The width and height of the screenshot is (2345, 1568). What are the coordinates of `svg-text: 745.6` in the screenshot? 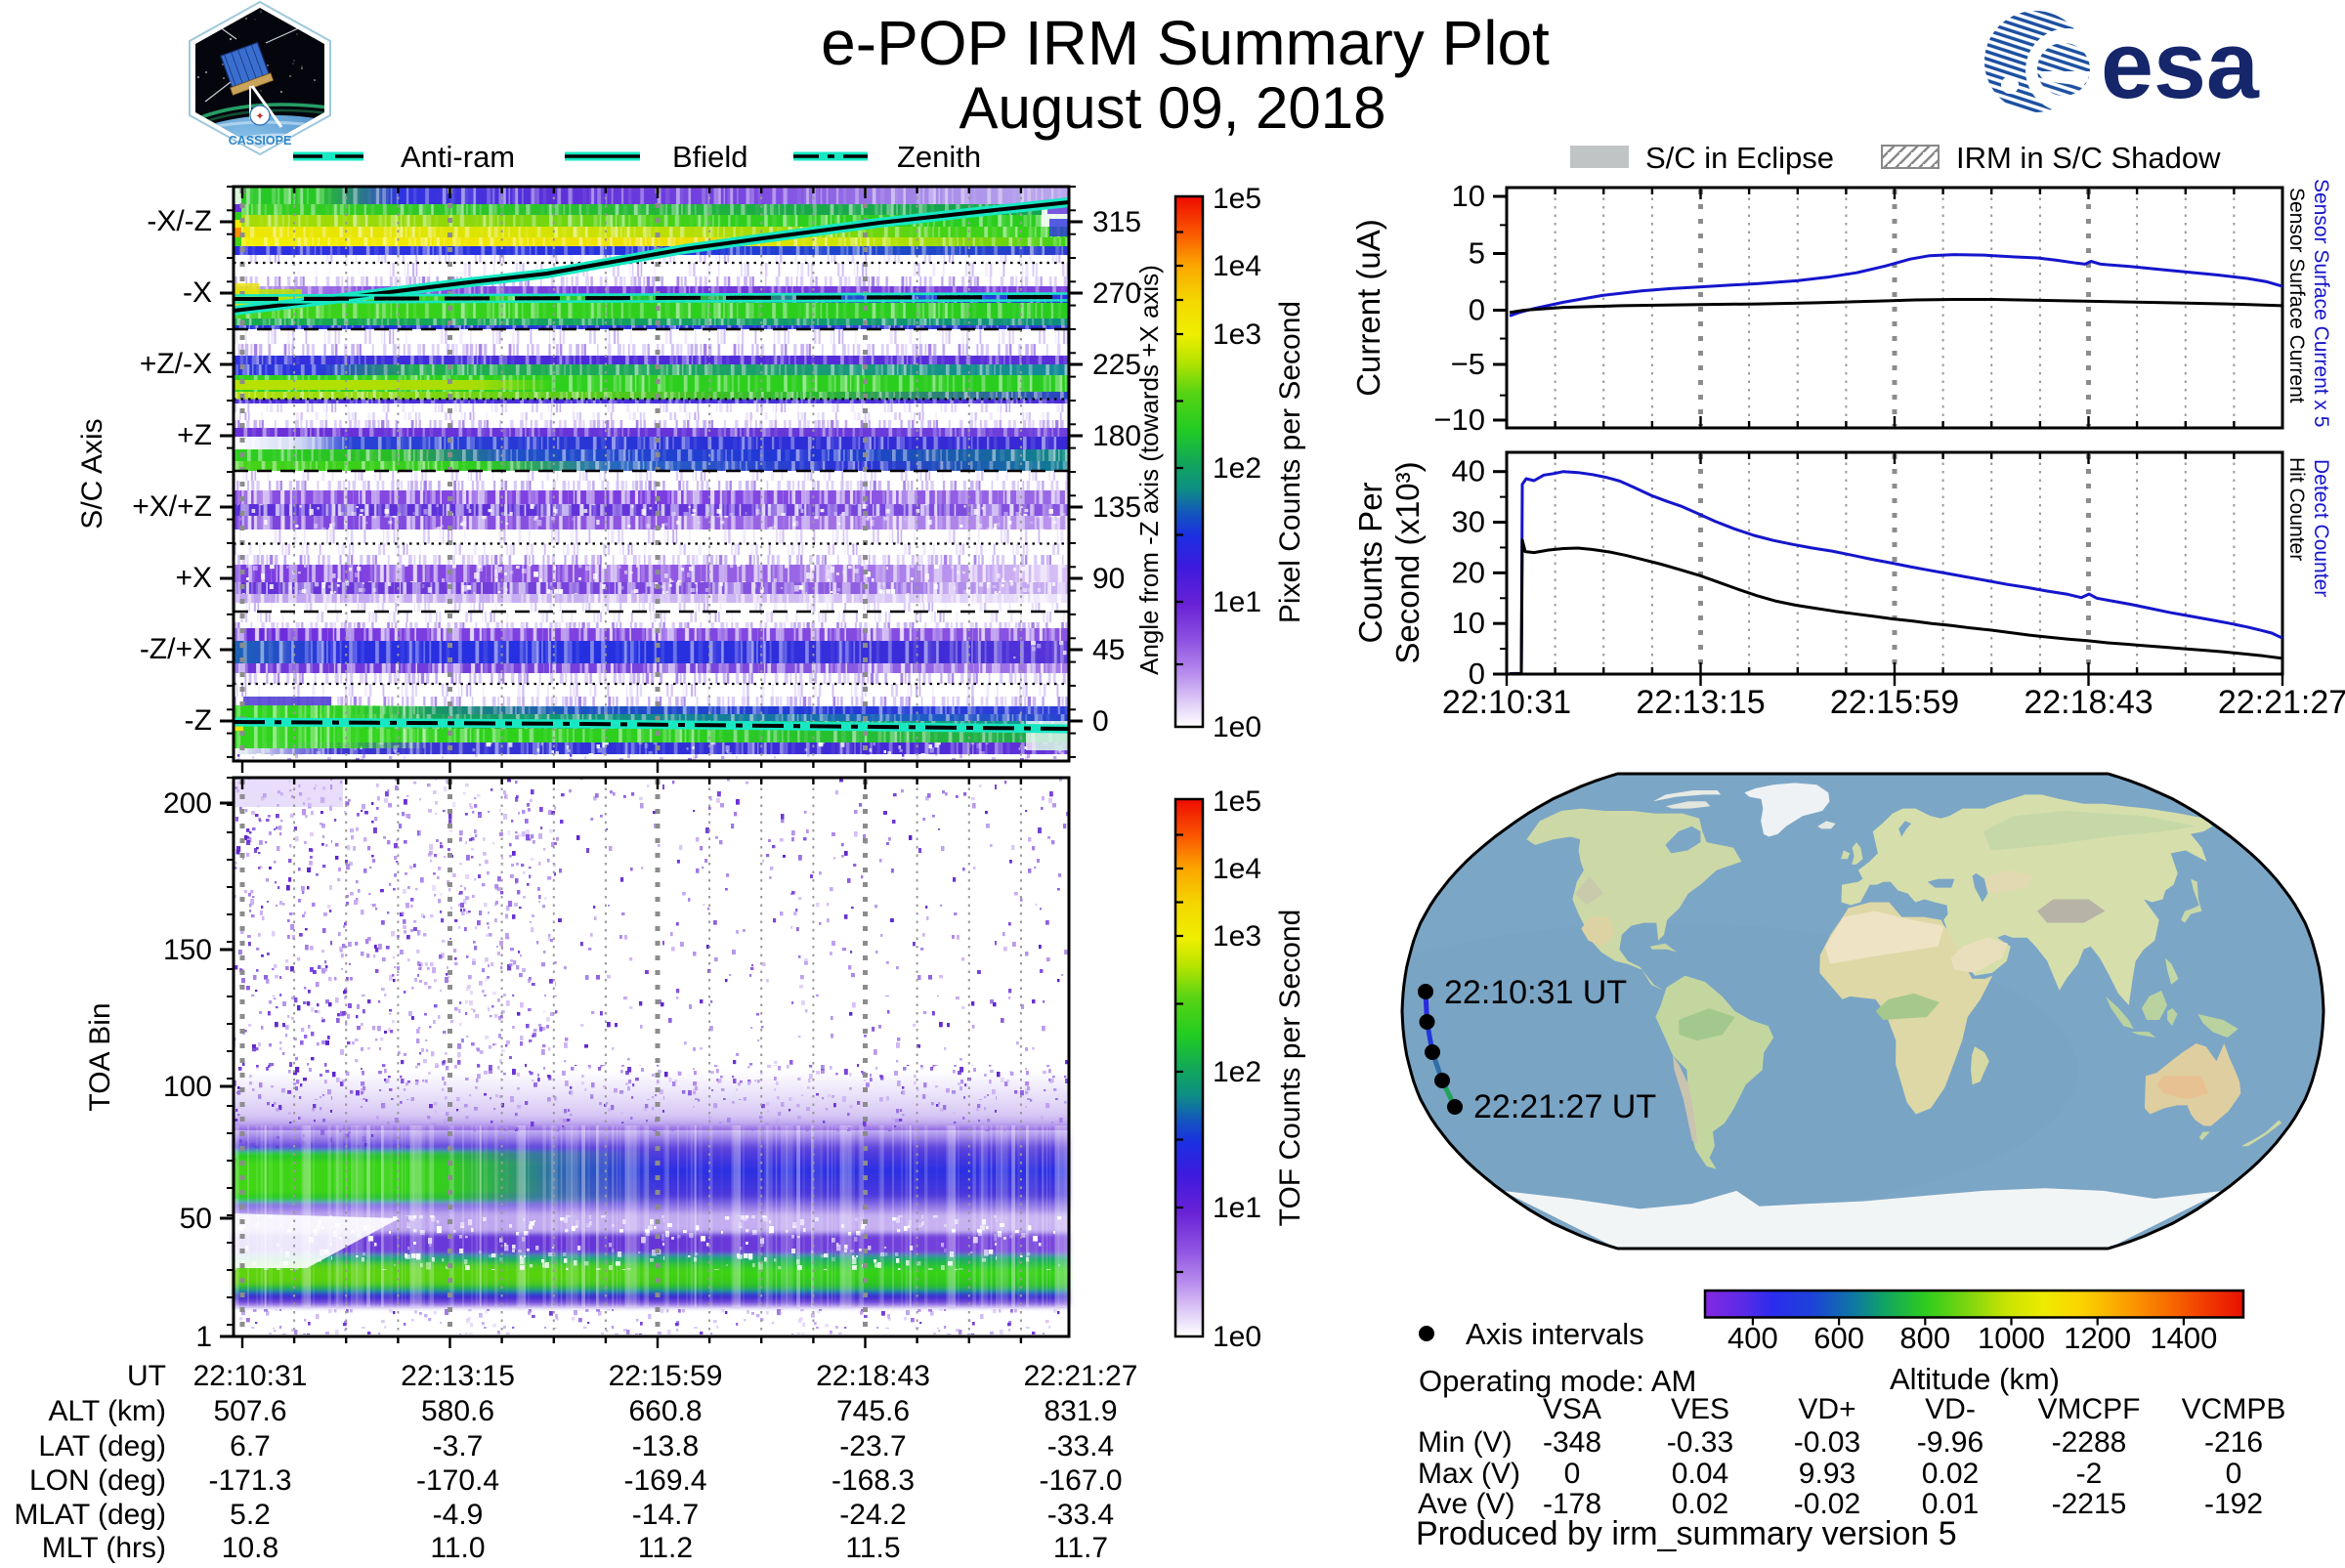 It's located at (873, 1411).